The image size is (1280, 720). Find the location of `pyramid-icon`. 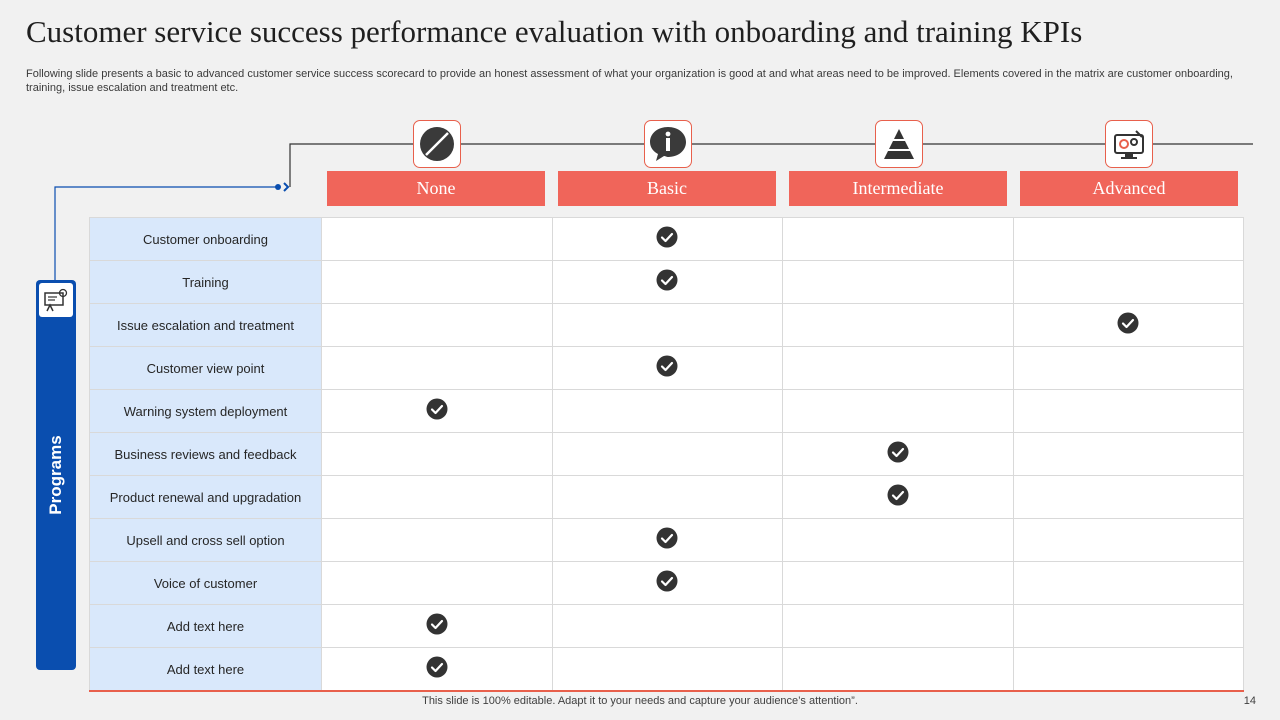

pyramid-icon is located at coordinates (899, 144).